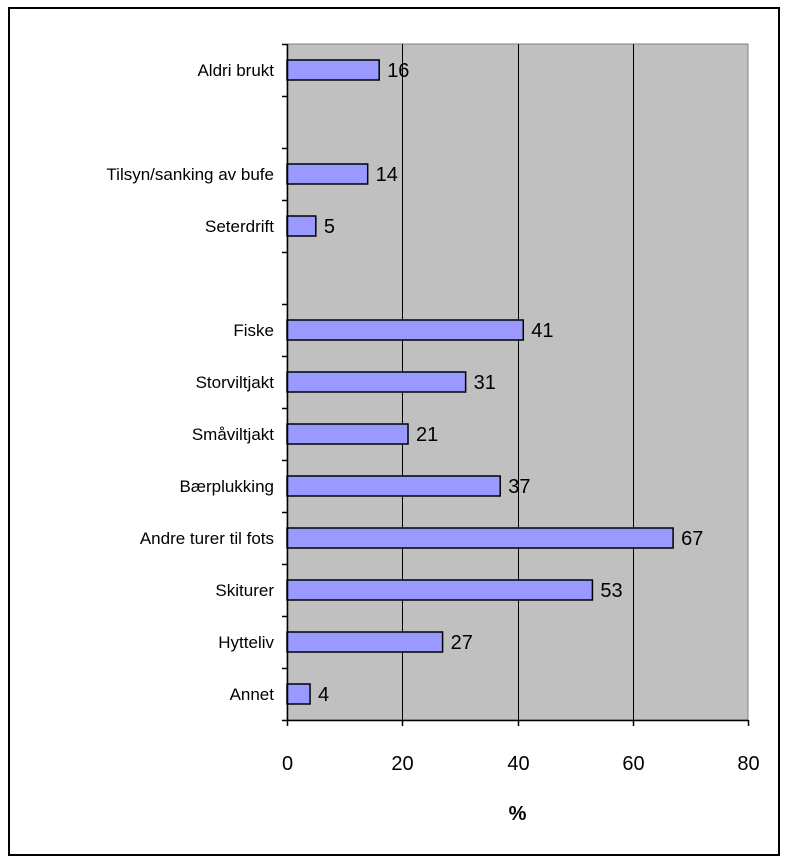  What do you see at coordinates (398, 71) in the screenshot?
I see `data-label: 16` at bounding box center [398, 71].